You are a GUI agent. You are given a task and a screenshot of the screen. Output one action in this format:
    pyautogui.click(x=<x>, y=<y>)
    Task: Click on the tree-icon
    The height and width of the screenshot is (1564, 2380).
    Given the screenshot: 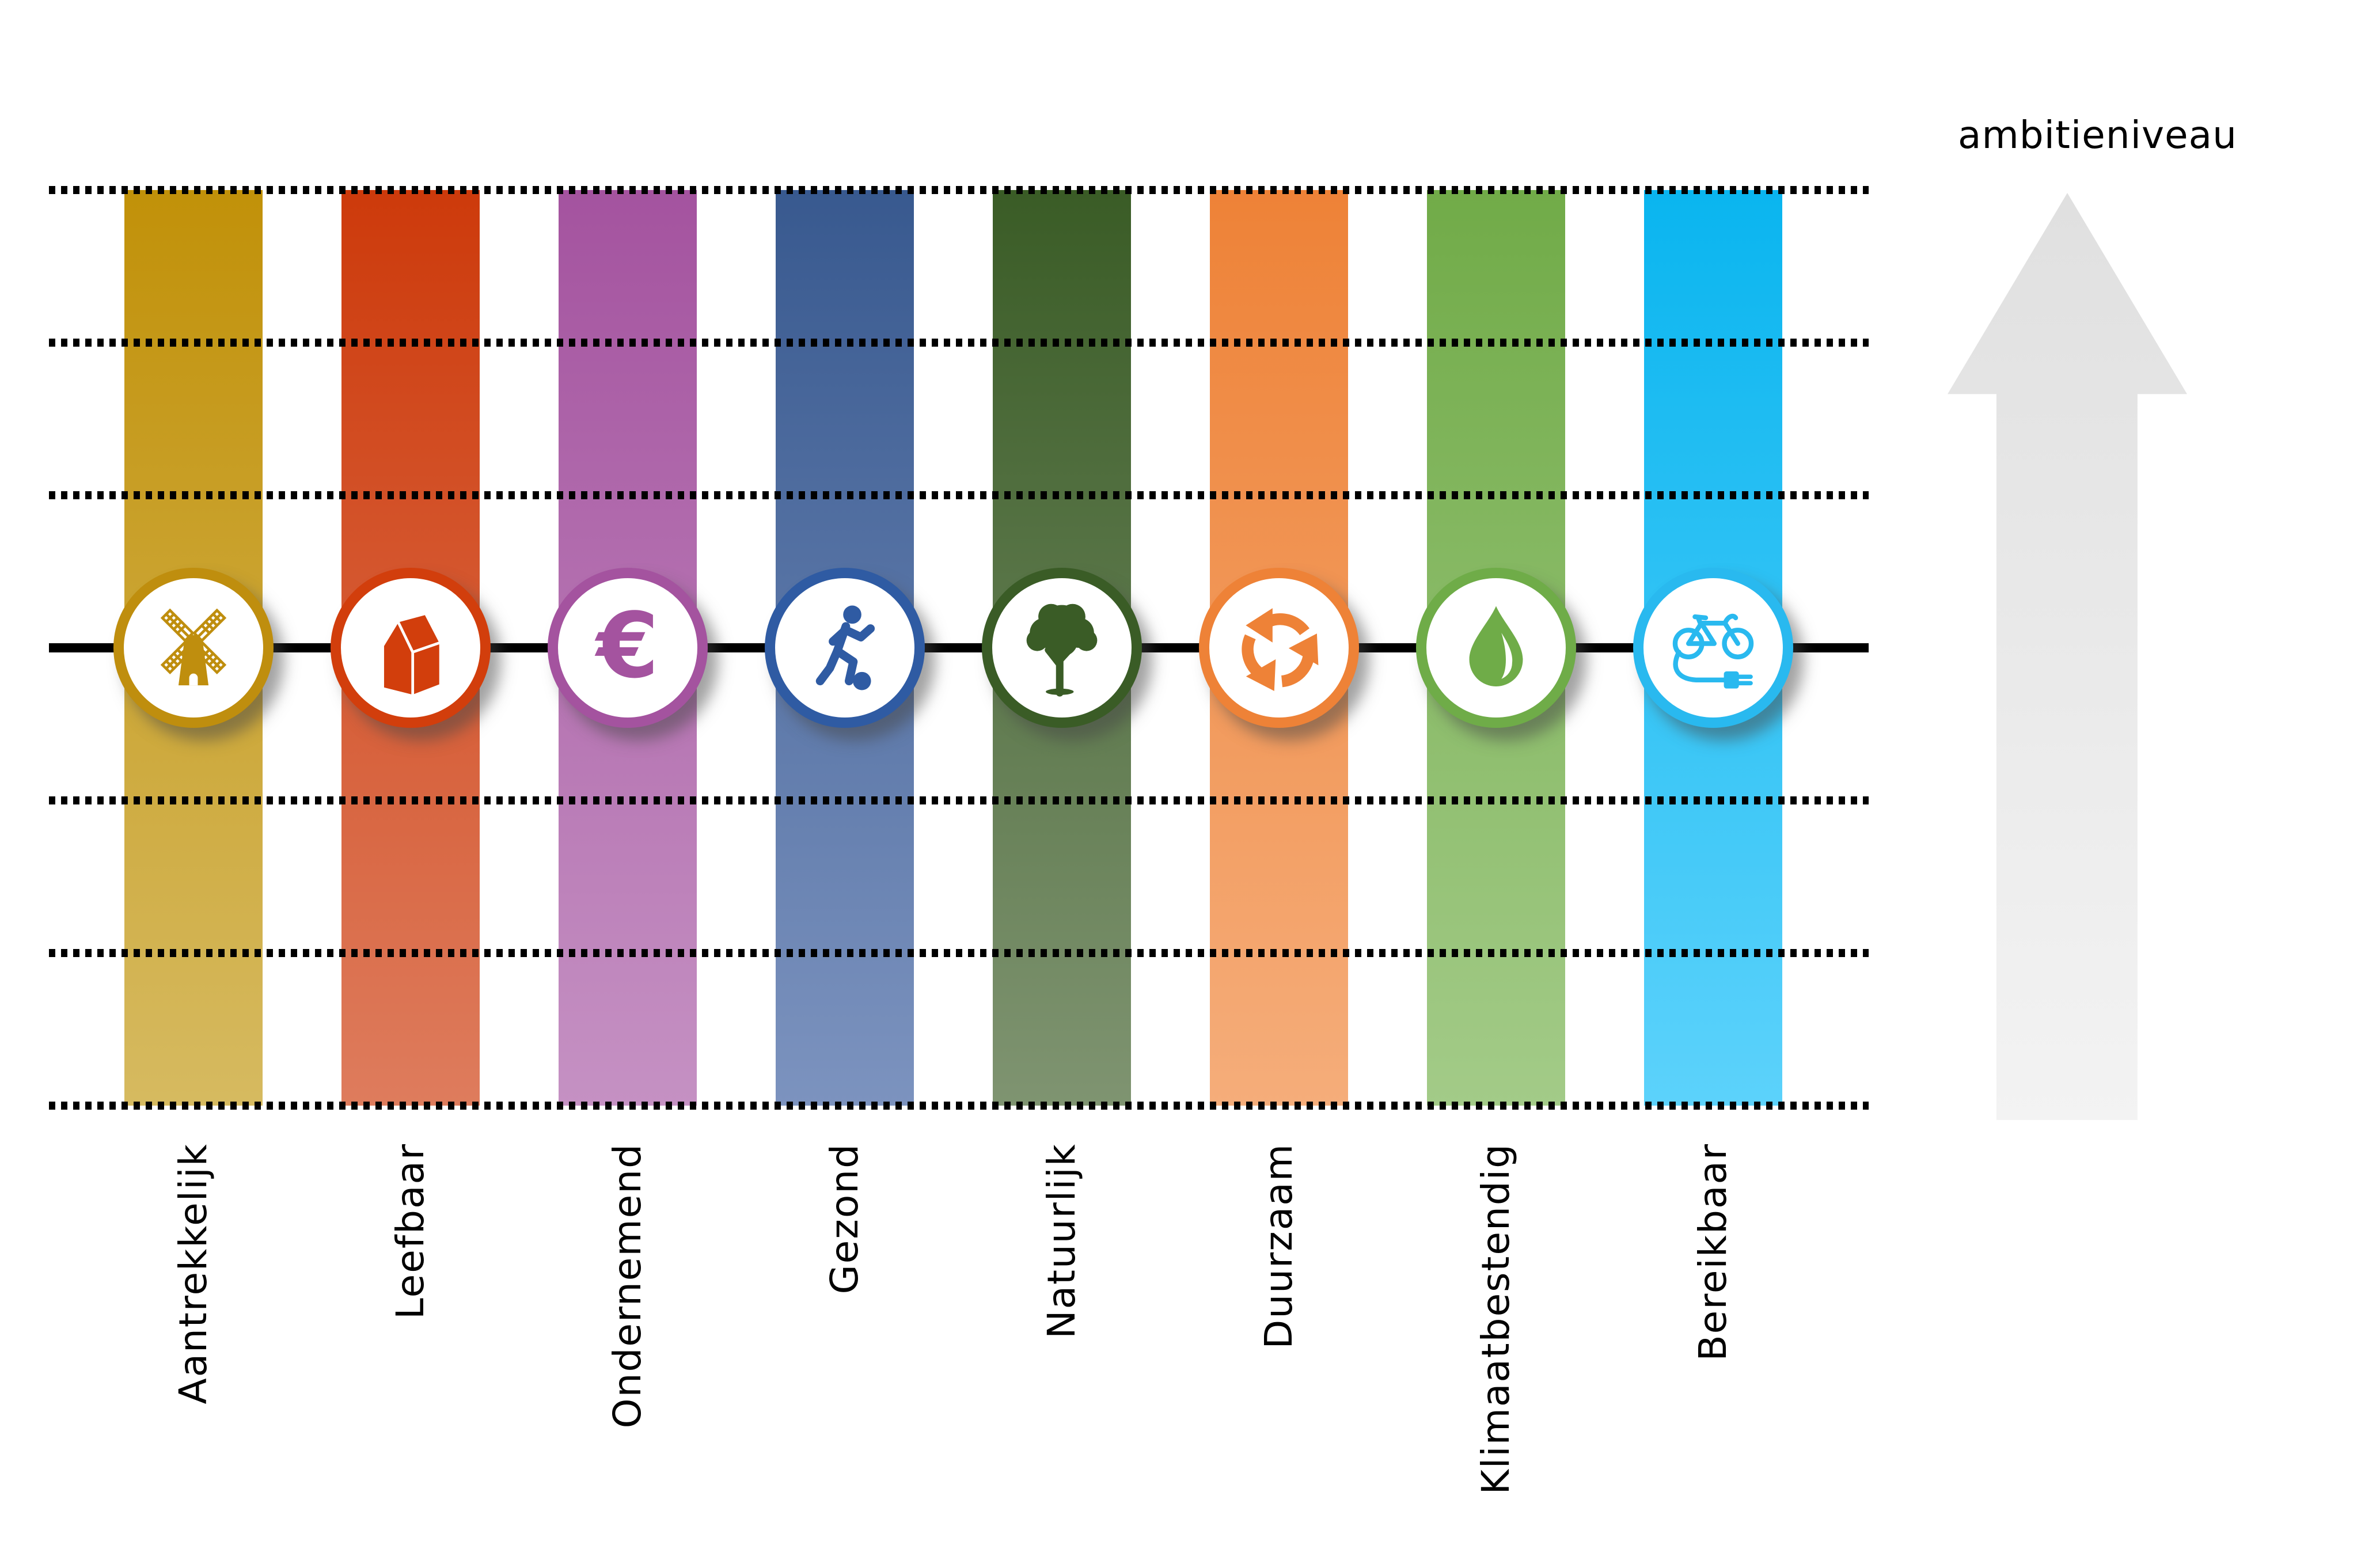 What is the action you would take?
    pyautogui.click(x=1062, y=650)
    